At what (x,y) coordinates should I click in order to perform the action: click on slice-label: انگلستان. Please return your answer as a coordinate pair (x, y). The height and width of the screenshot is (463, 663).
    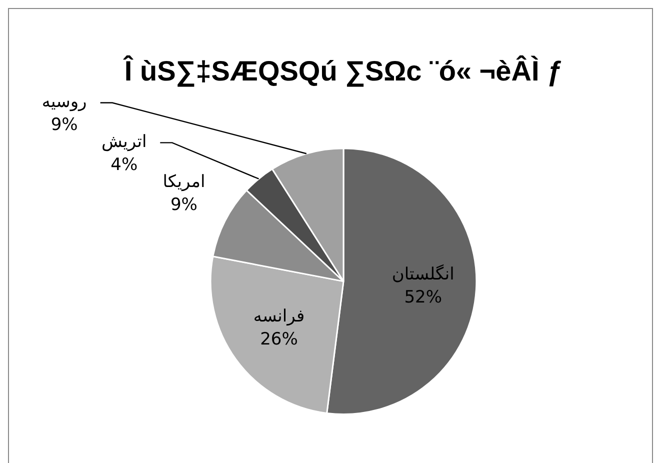
    Looking at the image, I should click on (423, 274).